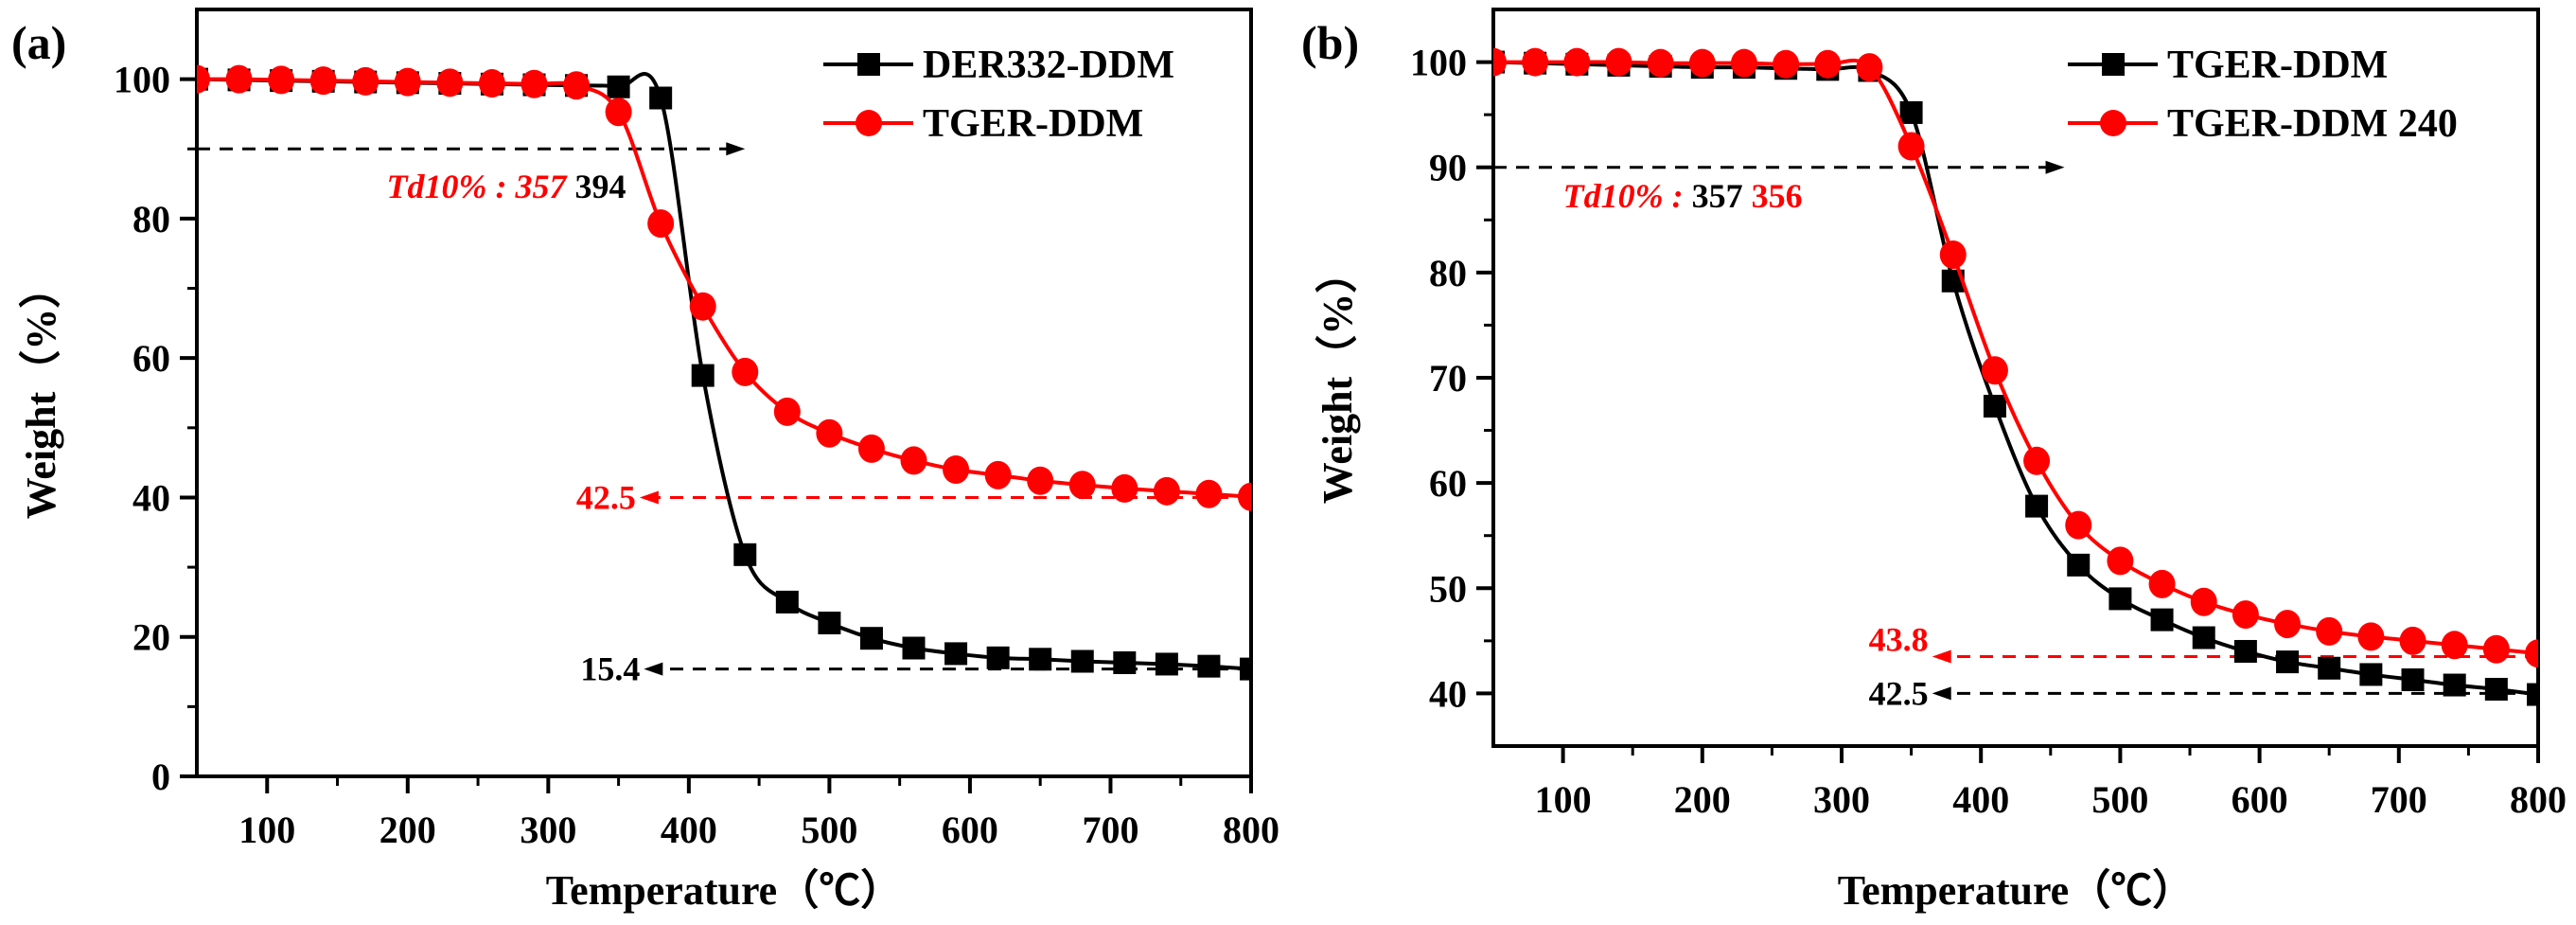 This screenshot has width=2576, height=925. I want to click on td10-label: Td10% : 357 356, so click(1683, 196).